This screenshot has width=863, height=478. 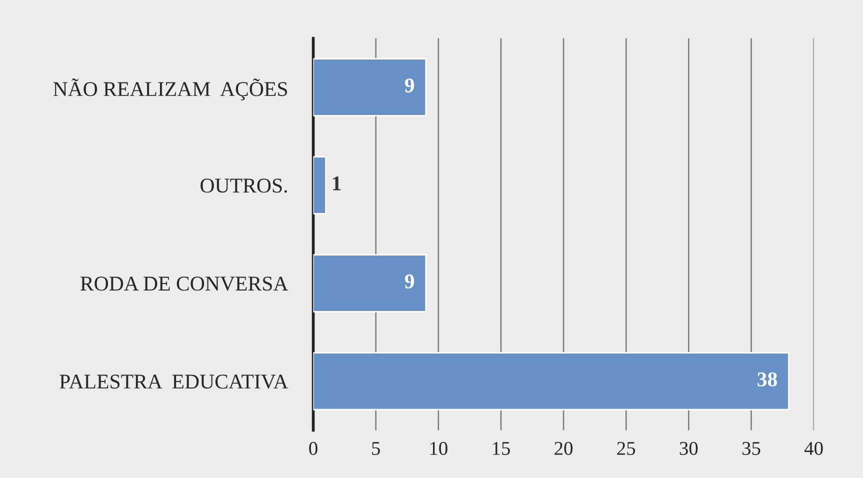 I want to click on x-tick-label: 20, so click(x=563, y=448).